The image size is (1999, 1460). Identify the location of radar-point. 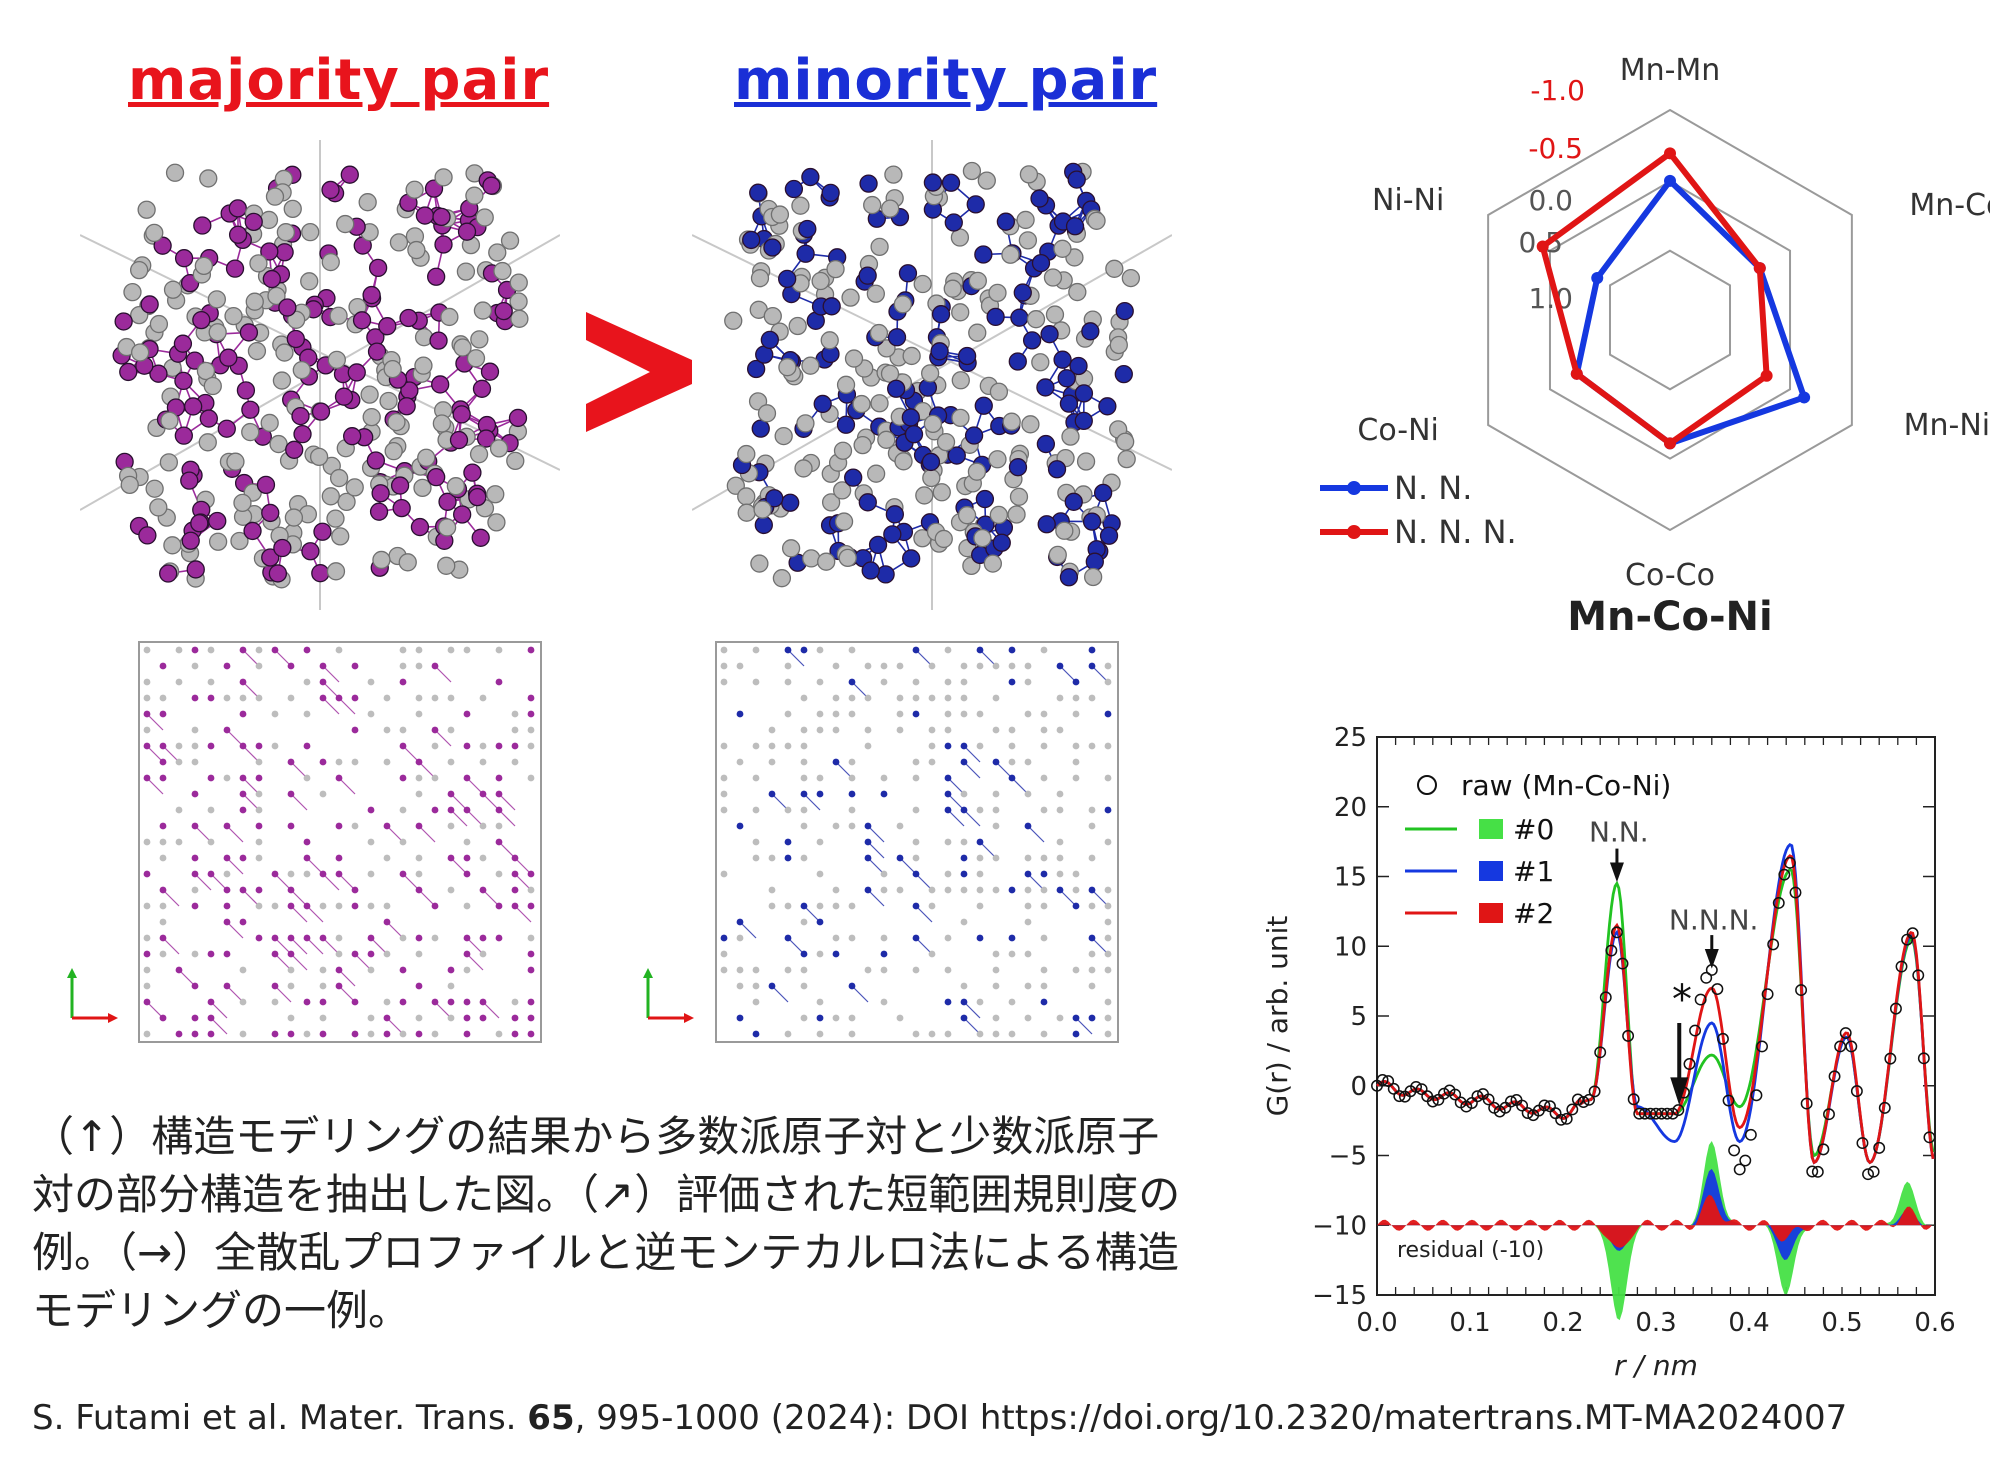
(1759, 268).